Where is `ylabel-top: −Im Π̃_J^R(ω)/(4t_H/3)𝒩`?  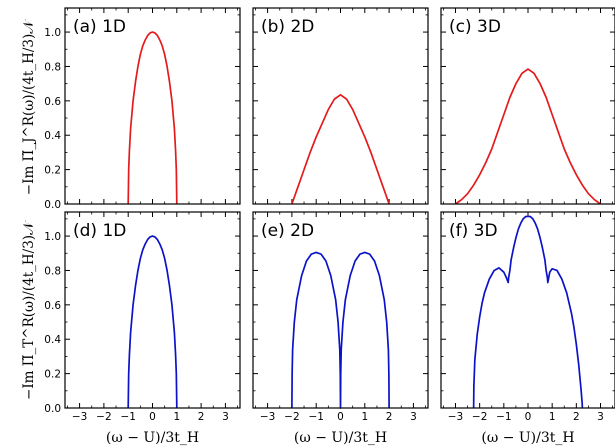
ylabel-top: −Im Π̃_J^R(ω)/(4t_H/3)𝒩 is located at coordinates (29, 106).